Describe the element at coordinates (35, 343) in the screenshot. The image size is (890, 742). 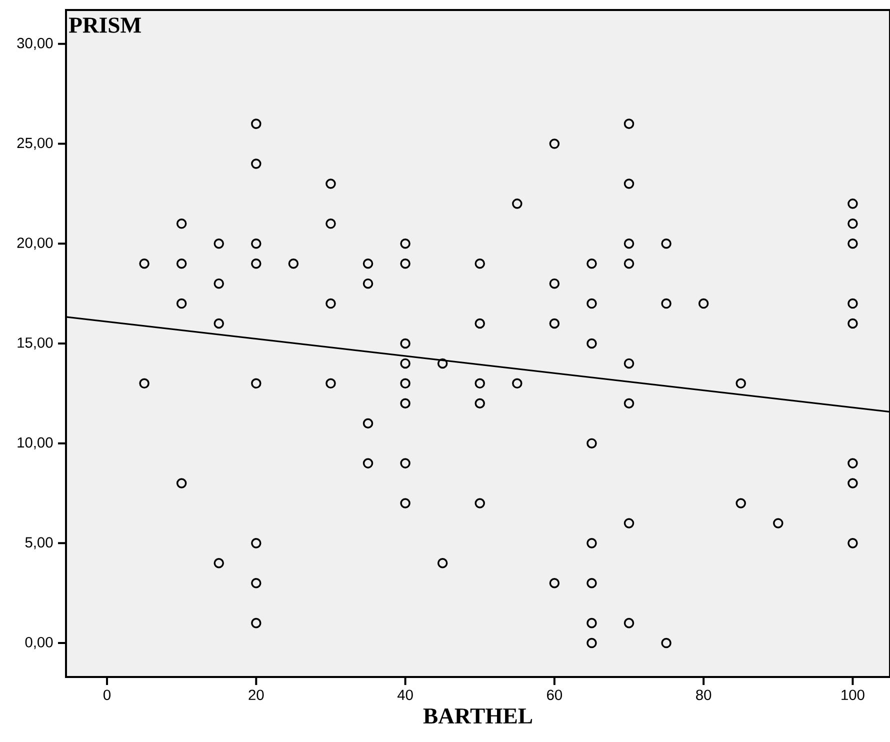
I see `y-tick-label: 15,00` at that location.